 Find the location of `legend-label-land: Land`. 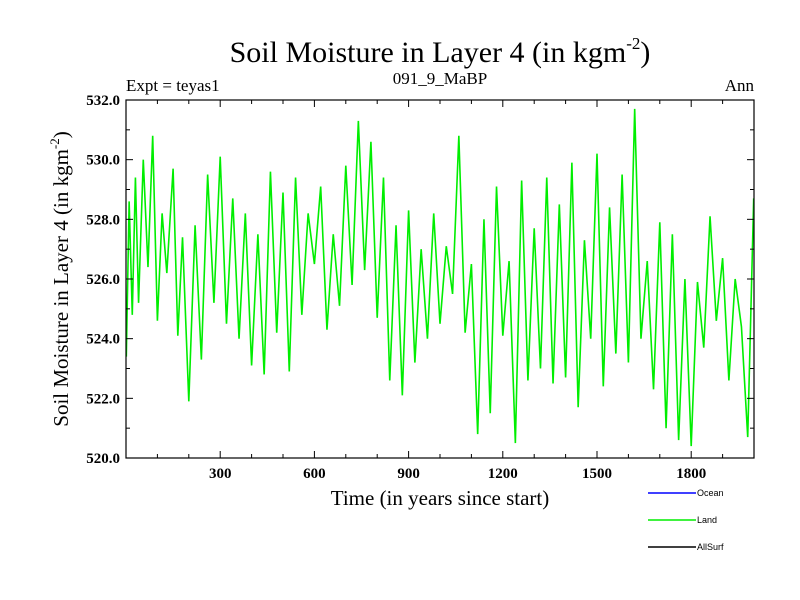

legend-label-land: Land is located at coordinates (707, 520).